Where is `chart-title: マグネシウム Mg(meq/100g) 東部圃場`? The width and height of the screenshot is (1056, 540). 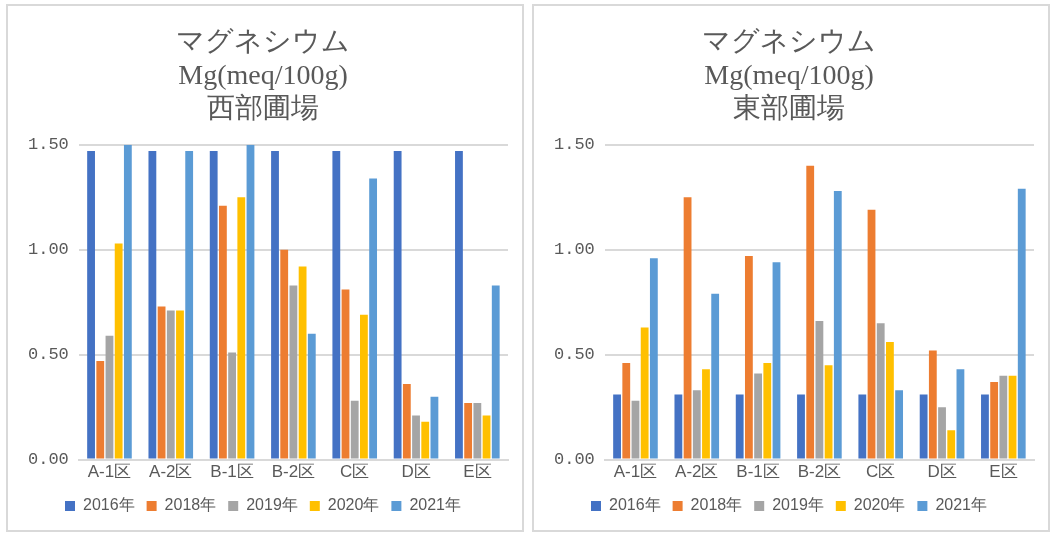 chart-title: マグネシウム Mg(meq/100g) 東部圃場 is located at coordinates (789, 74).